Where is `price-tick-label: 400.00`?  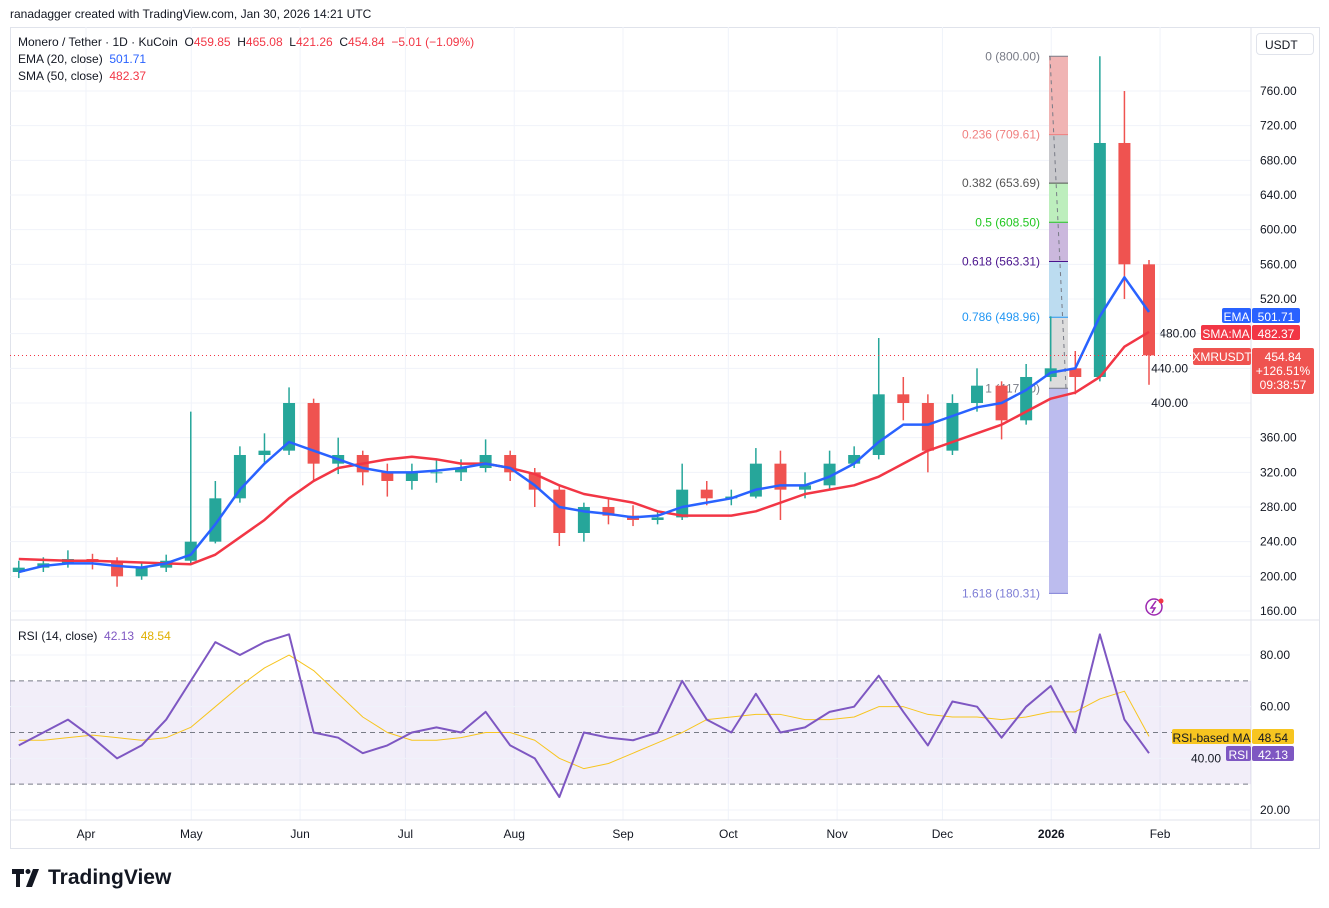
price-tick-label: 400.00 is located at coordinates (1169, 403).